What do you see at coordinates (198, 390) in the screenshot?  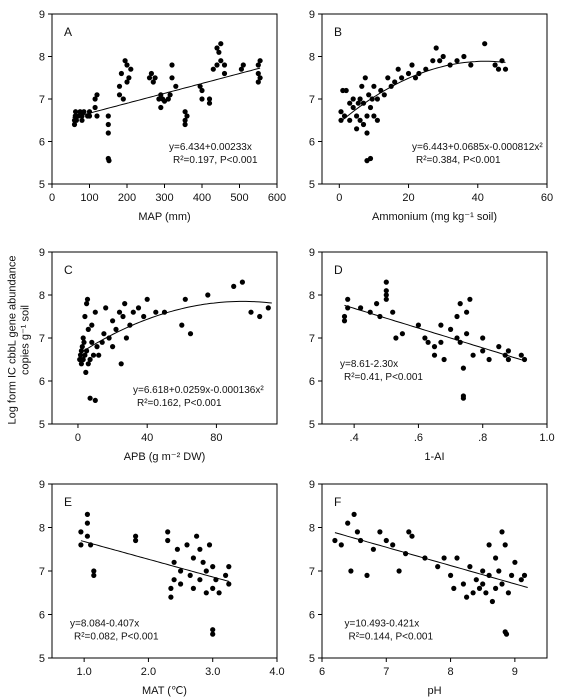 I see `regression-equation: y=6.618+0.0259x-0.000136x²` at bounding box center [198, 390].